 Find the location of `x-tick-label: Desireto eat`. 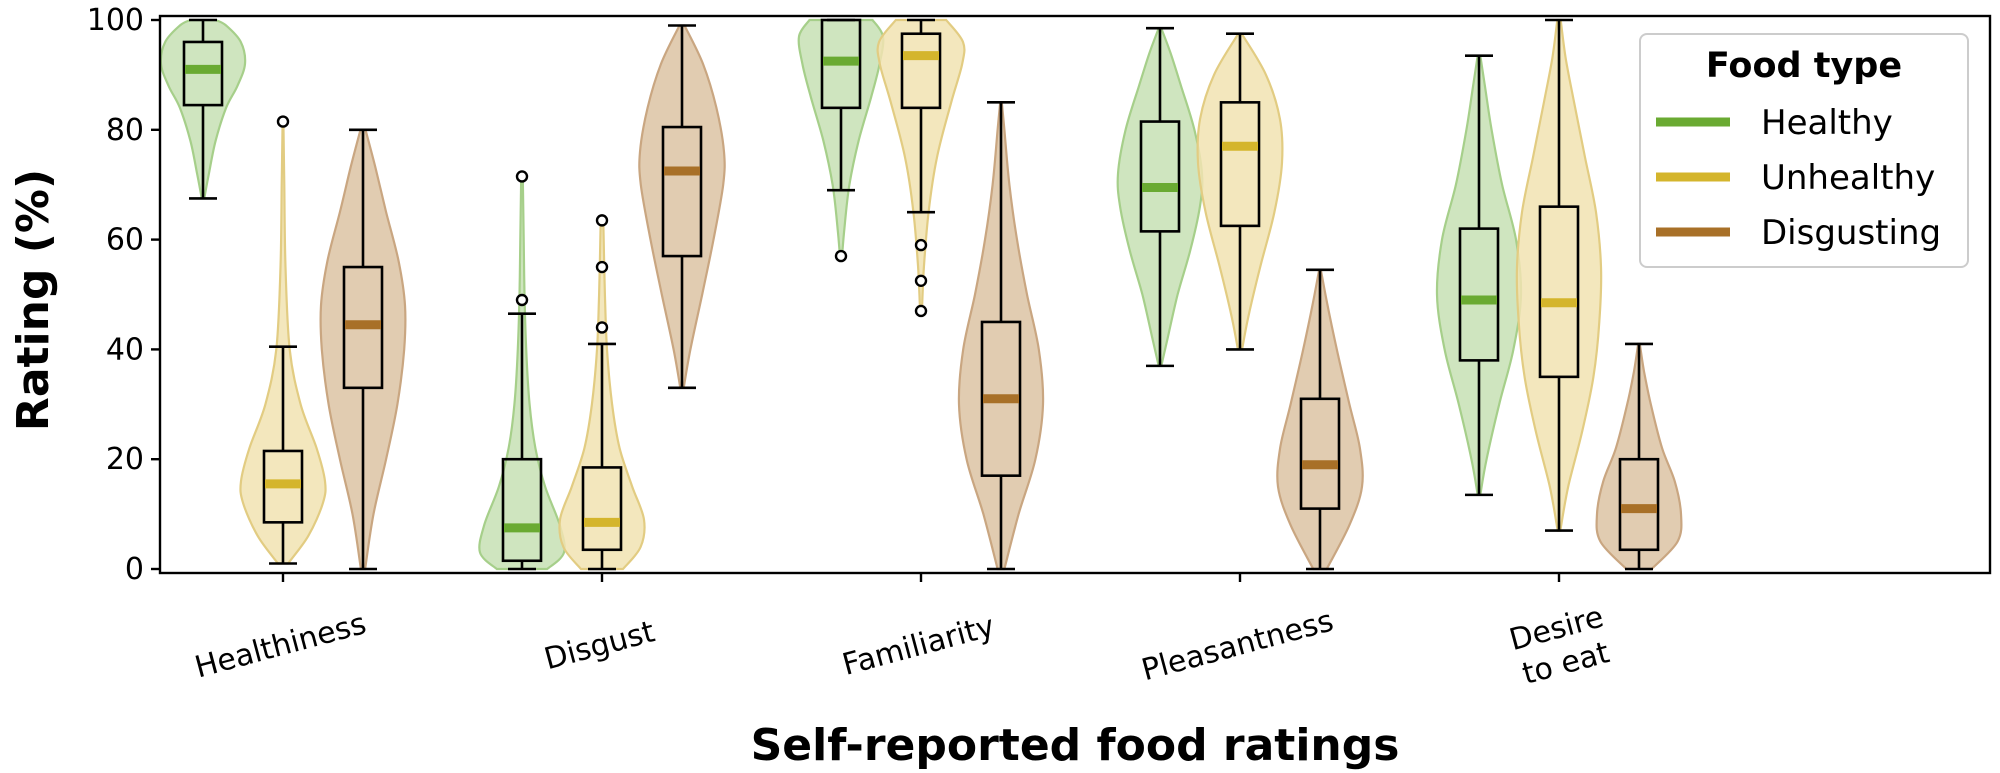

x-tick-label: Desireto eat is located at coordinates (1561, 646).